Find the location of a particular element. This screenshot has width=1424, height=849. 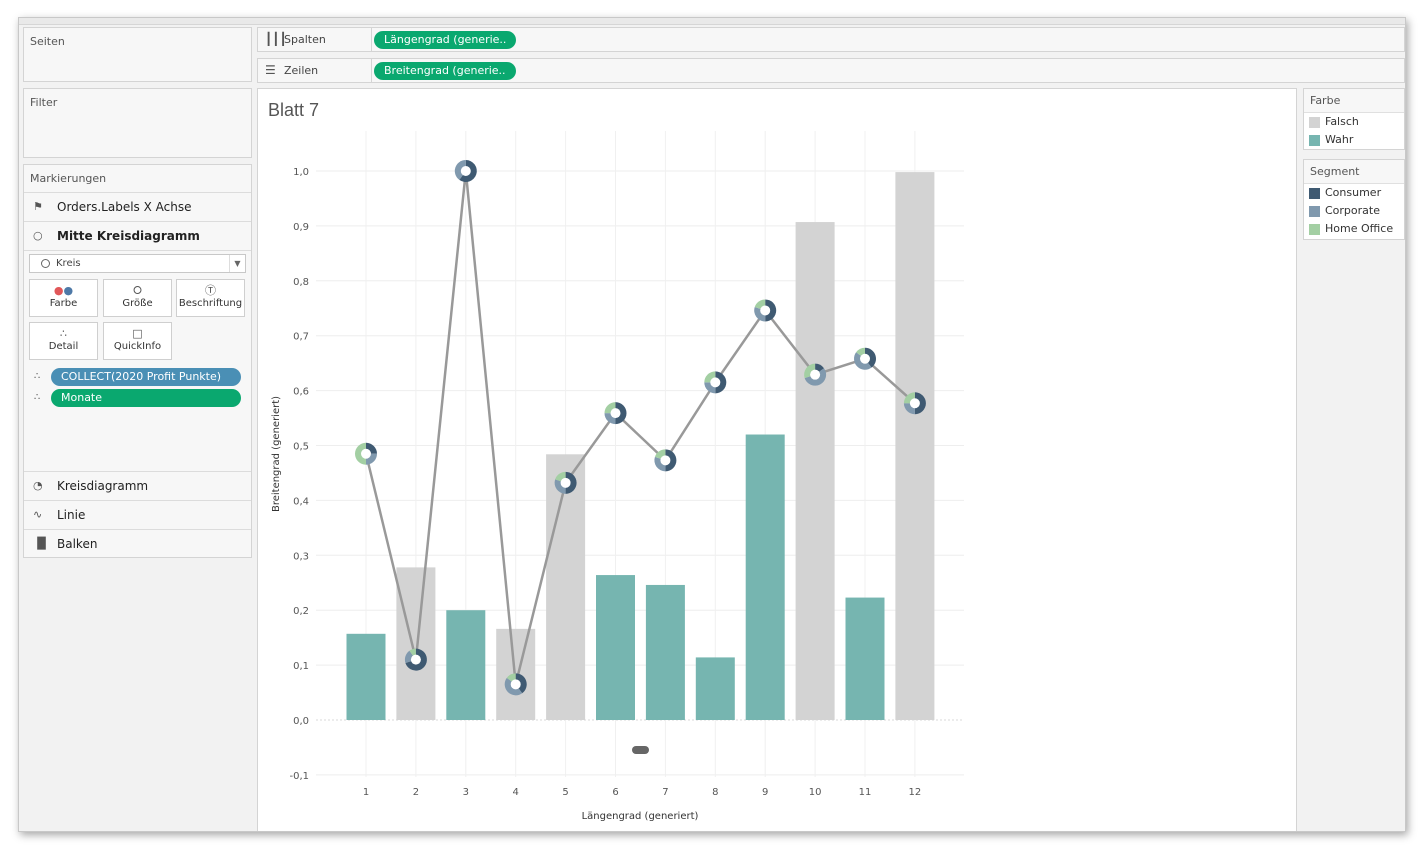

y-axis-label: Breitengrad (generiert) is located at coordinates (276, 454).